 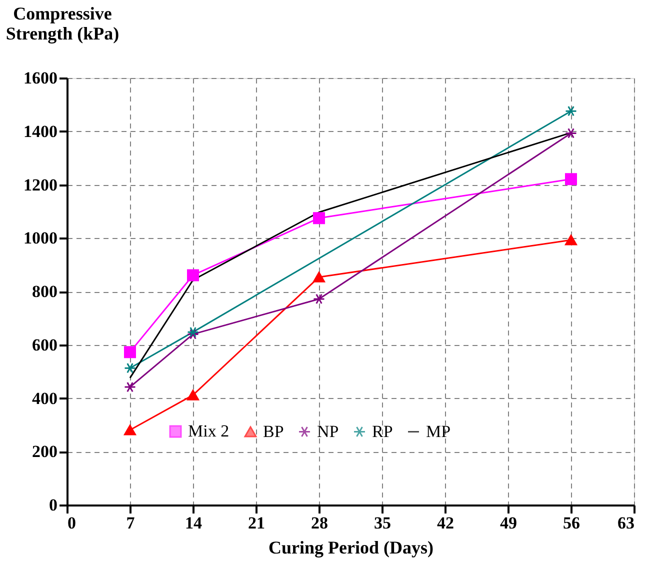 What do you see at coordinates (63, 24) in the screenshot?
I see `y-axis-title: Compressive Strength (kPa)` at bounding box center [63, 24].